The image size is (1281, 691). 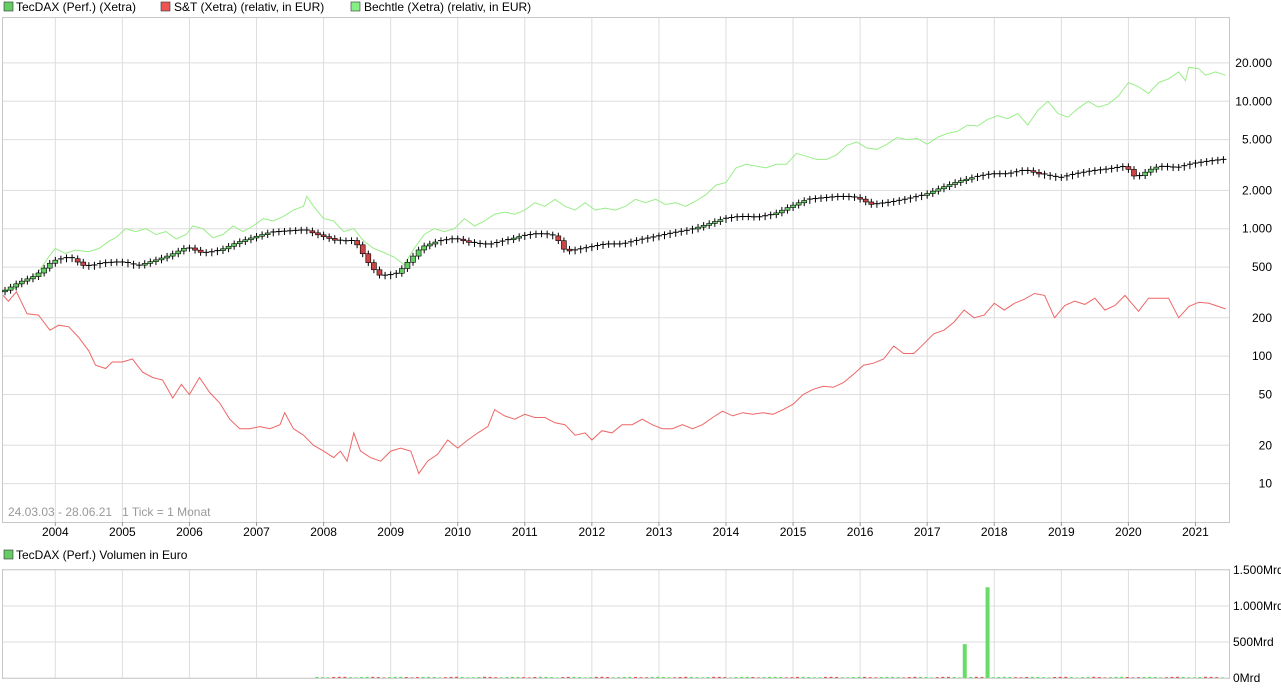 What do you see at coordinates (1253, 101) in the screenshot?
I see `y-tick-label: 10.000` at bounding box center [1253, 101].